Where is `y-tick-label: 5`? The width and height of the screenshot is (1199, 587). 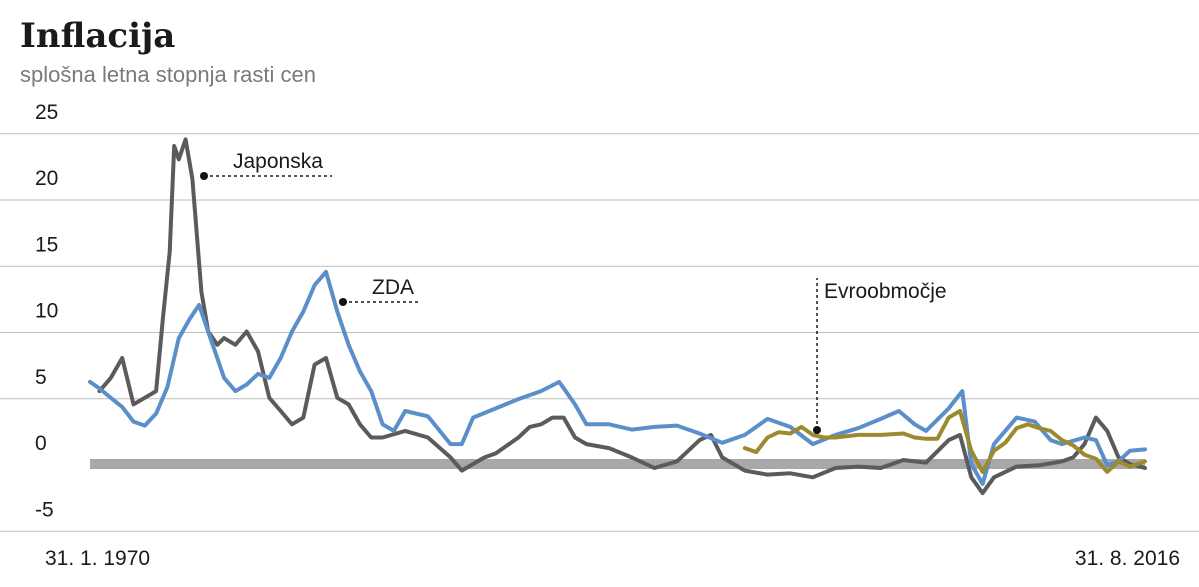
y-tick-label: 5 is located at coordinates (41, 377).